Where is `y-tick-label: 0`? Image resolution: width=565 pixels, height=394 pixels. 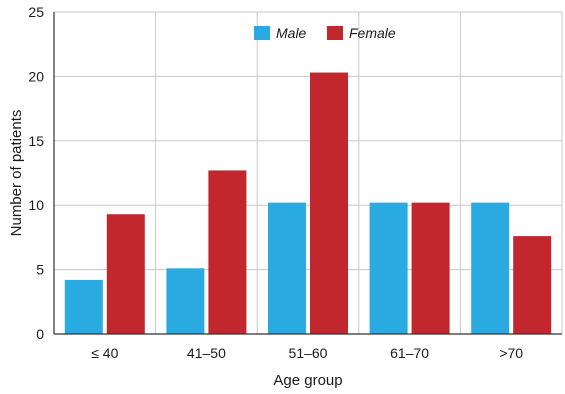
y-tick-label: 0 is located at coordinates (40, 334).